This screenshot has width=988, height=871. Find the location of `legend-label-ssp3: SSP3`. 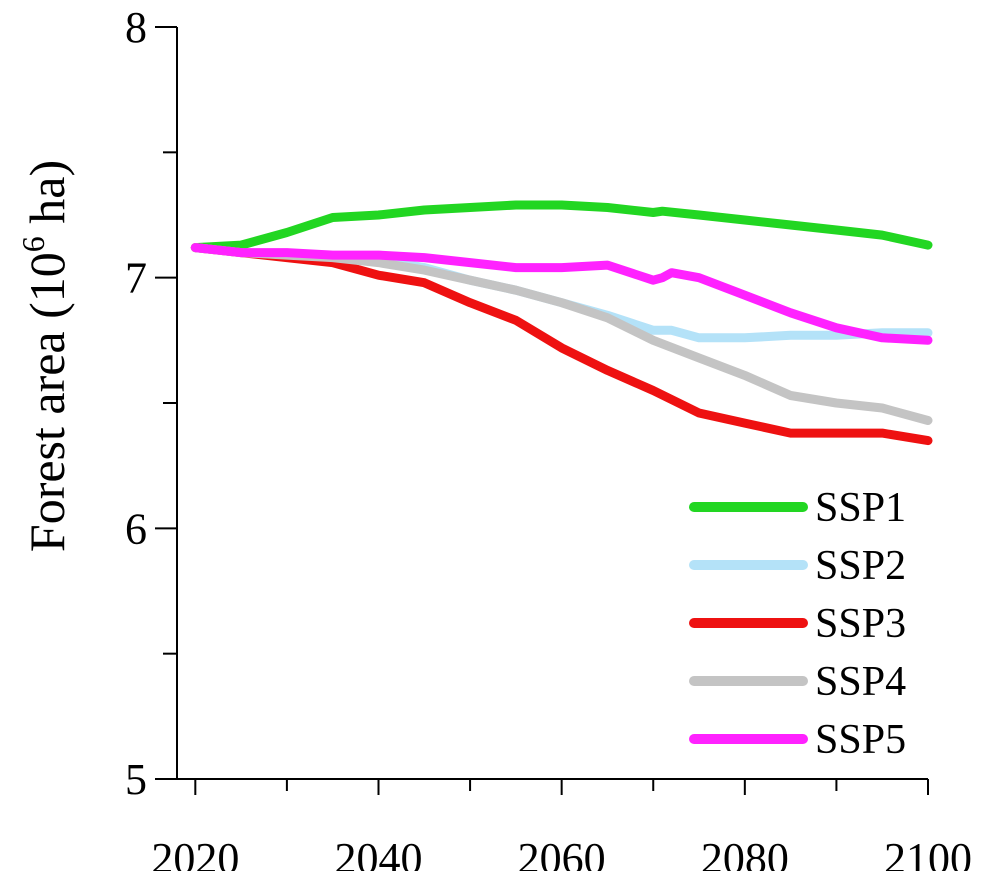

legend-label-ssp3: SSP3 is located at coordinates (860, 624).